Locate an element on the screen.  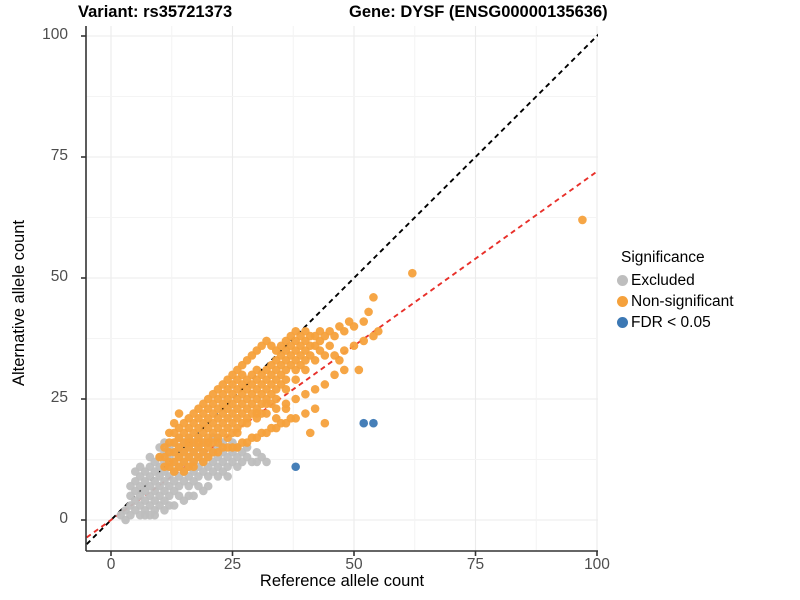
x-axis-label: Reference allele count is located at coordinates (342, 581).